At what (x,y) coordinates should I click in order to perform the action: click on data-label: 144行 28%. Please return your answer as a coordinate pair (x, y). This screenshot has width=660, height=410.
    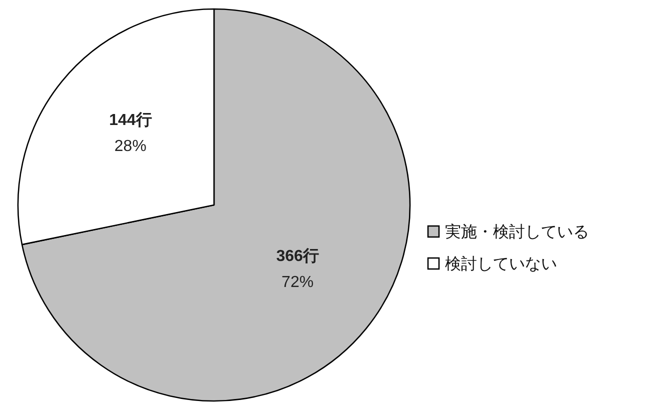
    Looking at the image, I should click on (130, 132).